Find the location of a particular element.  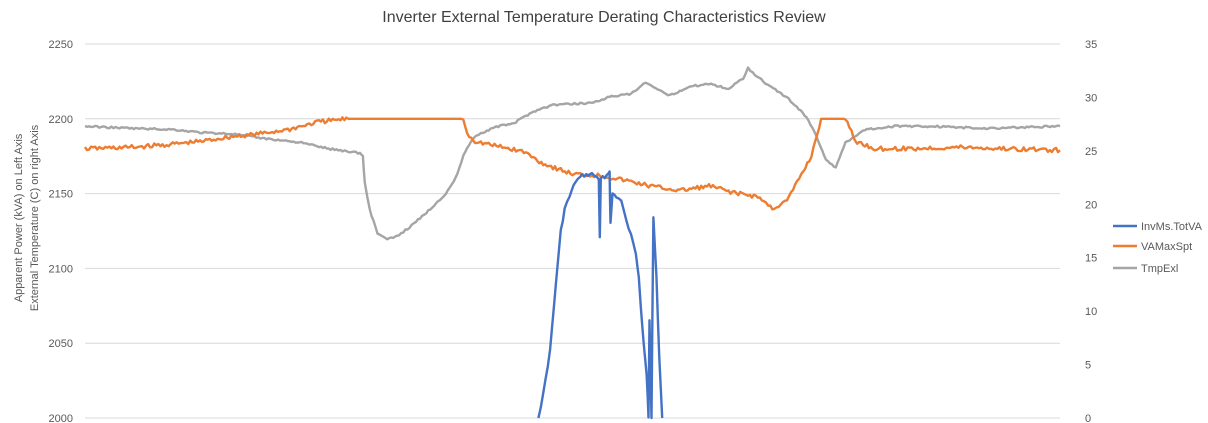

legend-label: VAMaxSpt is located at coordinates (1166, 247).